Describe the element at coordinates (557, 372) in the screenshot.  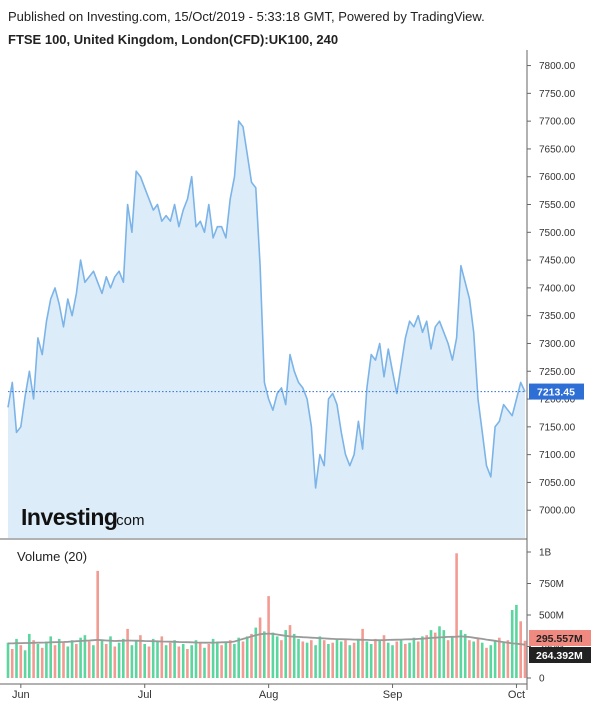
I see `price-tick-label: 7250.00` at that location.